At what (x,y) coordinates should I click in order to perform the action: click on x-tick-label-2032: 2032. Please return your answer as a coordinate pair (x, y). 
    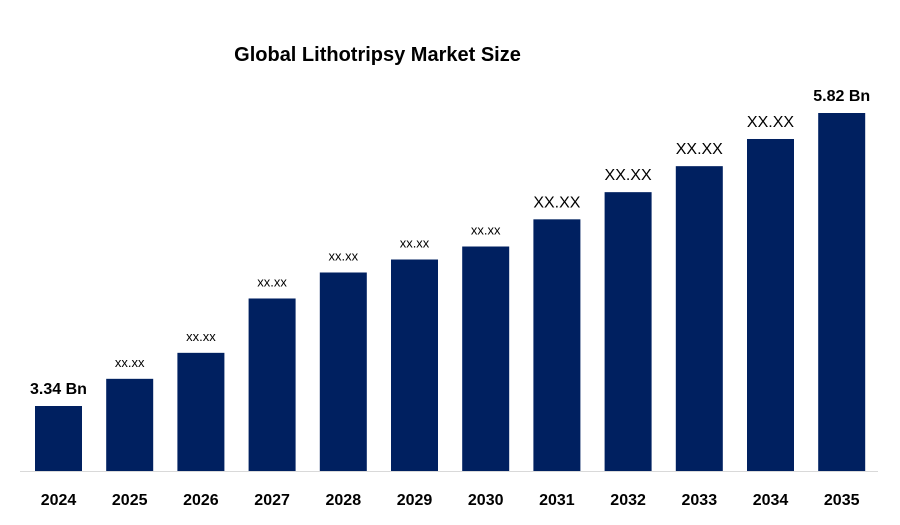
    Looking at the image, I should click on (628, 500).